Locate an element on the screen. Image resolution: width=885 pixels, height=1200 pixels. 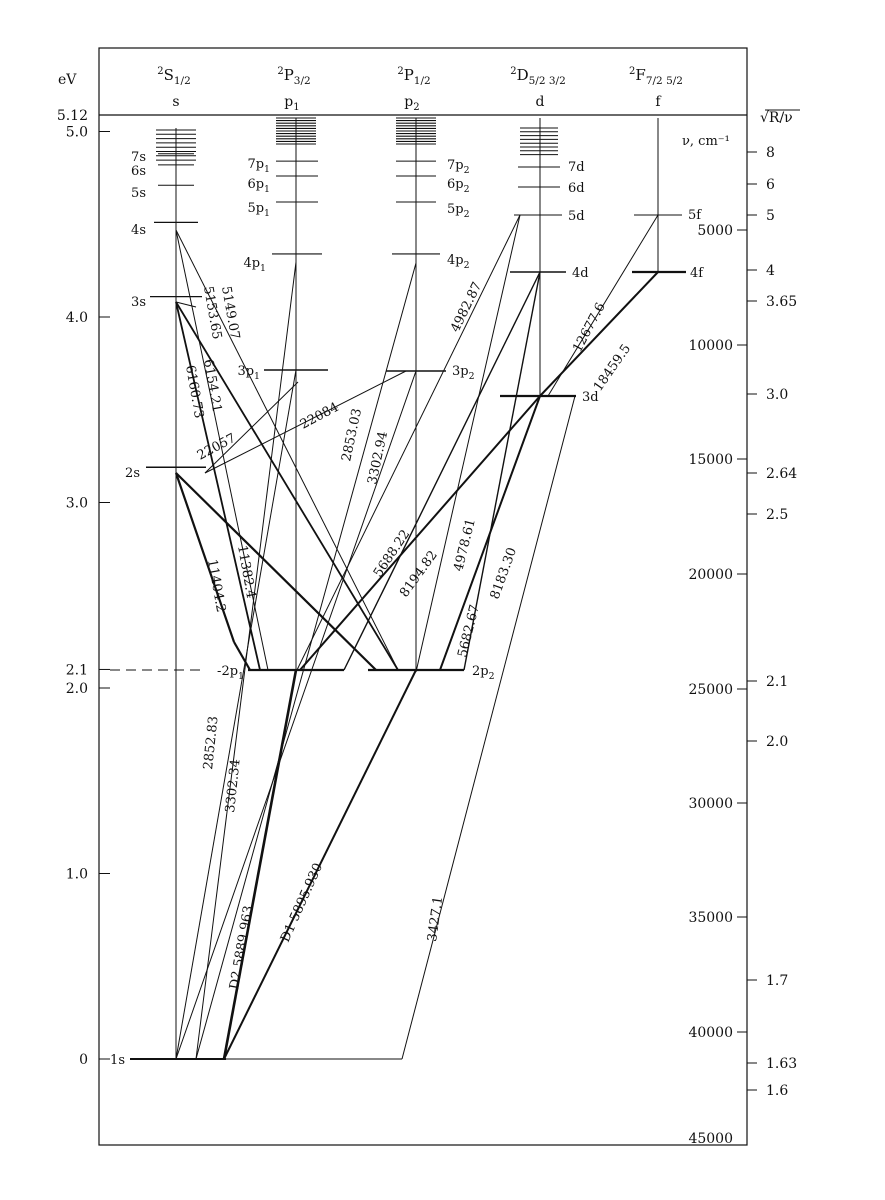
level-label: 6p1 is located at coordinates (258, 186).